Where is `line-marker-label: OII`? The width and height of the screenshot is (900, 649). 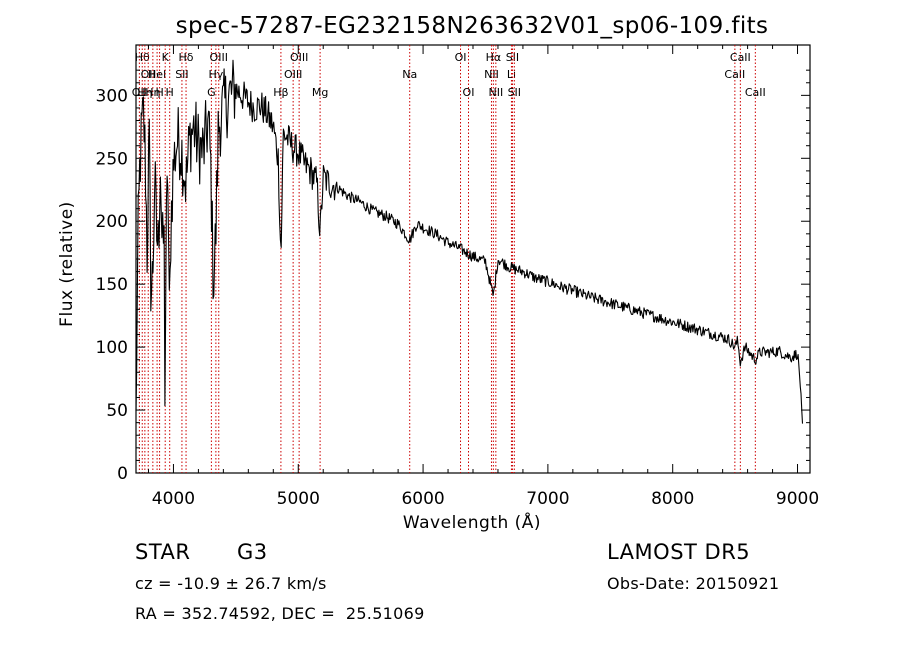 line-marker-label: OII is located at coordinates (148, 74).